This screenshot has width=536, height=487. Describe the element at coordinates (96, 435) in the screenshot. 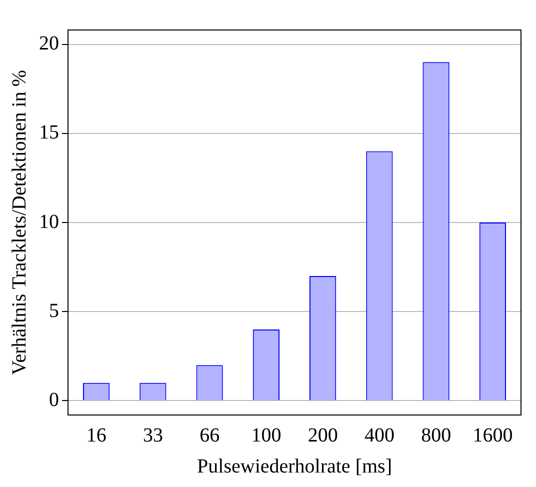

I see `x-tick-label: 16` at that location.